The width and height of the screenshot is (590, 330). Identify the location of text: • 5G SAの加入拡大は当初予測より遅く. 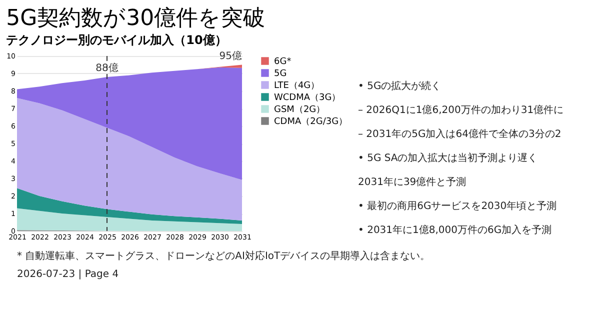
(448, 158).